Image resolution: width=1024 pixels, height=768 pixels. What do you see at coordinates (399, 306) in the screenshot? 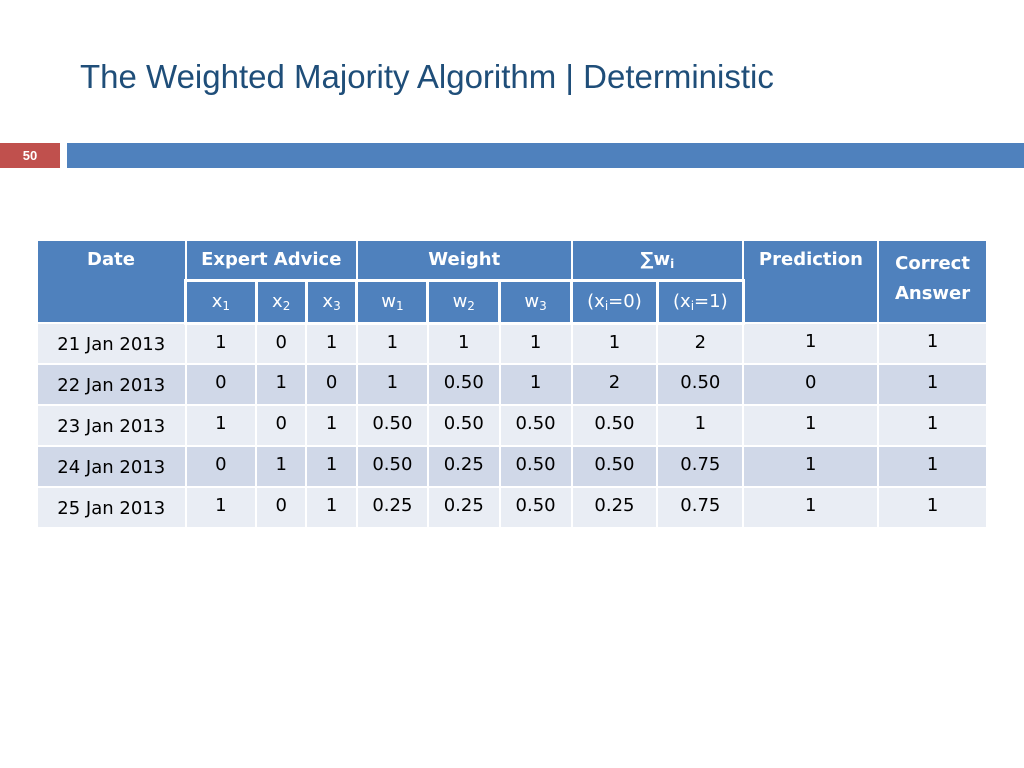
I see `subheader-w1-sub: 1` at bounding box center [399, 306].